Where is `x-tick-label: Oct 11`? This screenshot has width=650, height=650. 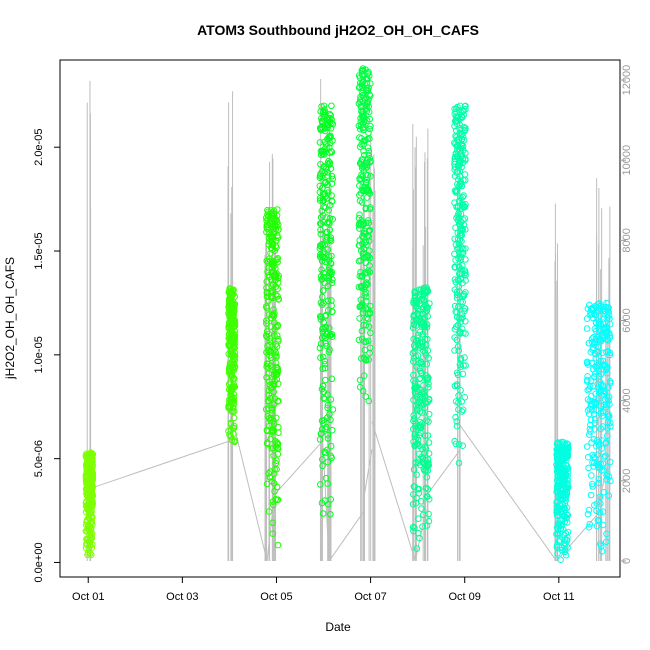
x-tick-label: Oct 11 is located at coordinates (559, 597).